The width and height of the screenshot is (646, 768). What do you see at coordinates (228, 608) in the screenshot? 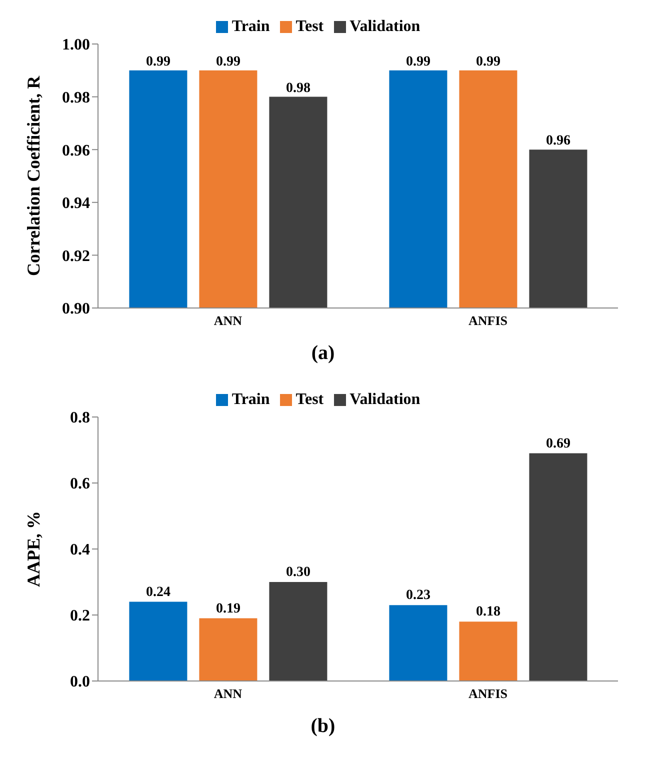
I see `data-label: 0.19` at bounding box center [228, 608].